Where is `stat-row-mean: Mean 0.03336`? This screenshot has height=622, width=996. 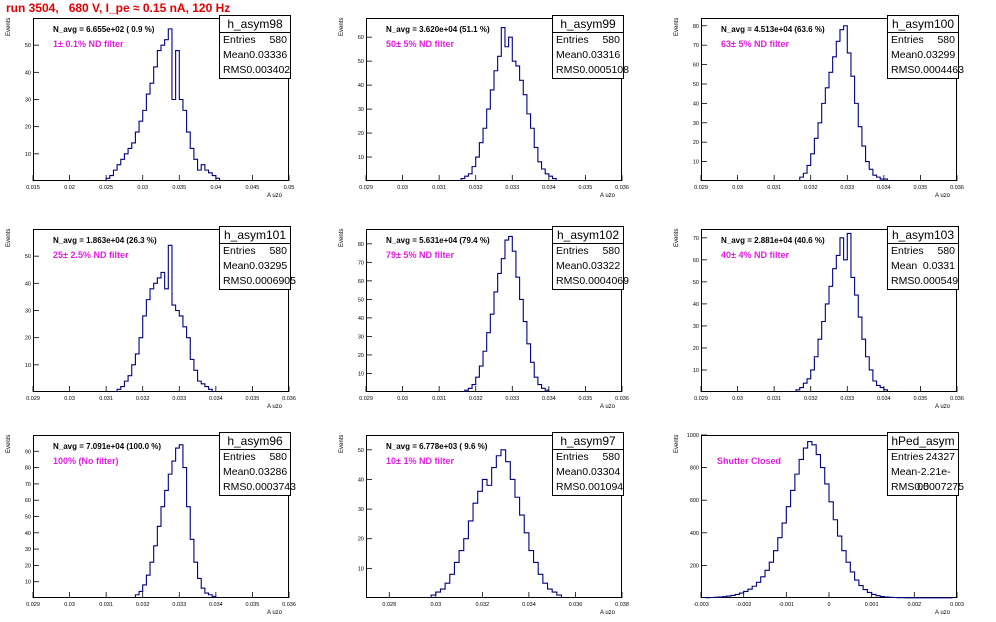
stat-row-mean: Mean 0.03336 is located at coordinates (255, 55).